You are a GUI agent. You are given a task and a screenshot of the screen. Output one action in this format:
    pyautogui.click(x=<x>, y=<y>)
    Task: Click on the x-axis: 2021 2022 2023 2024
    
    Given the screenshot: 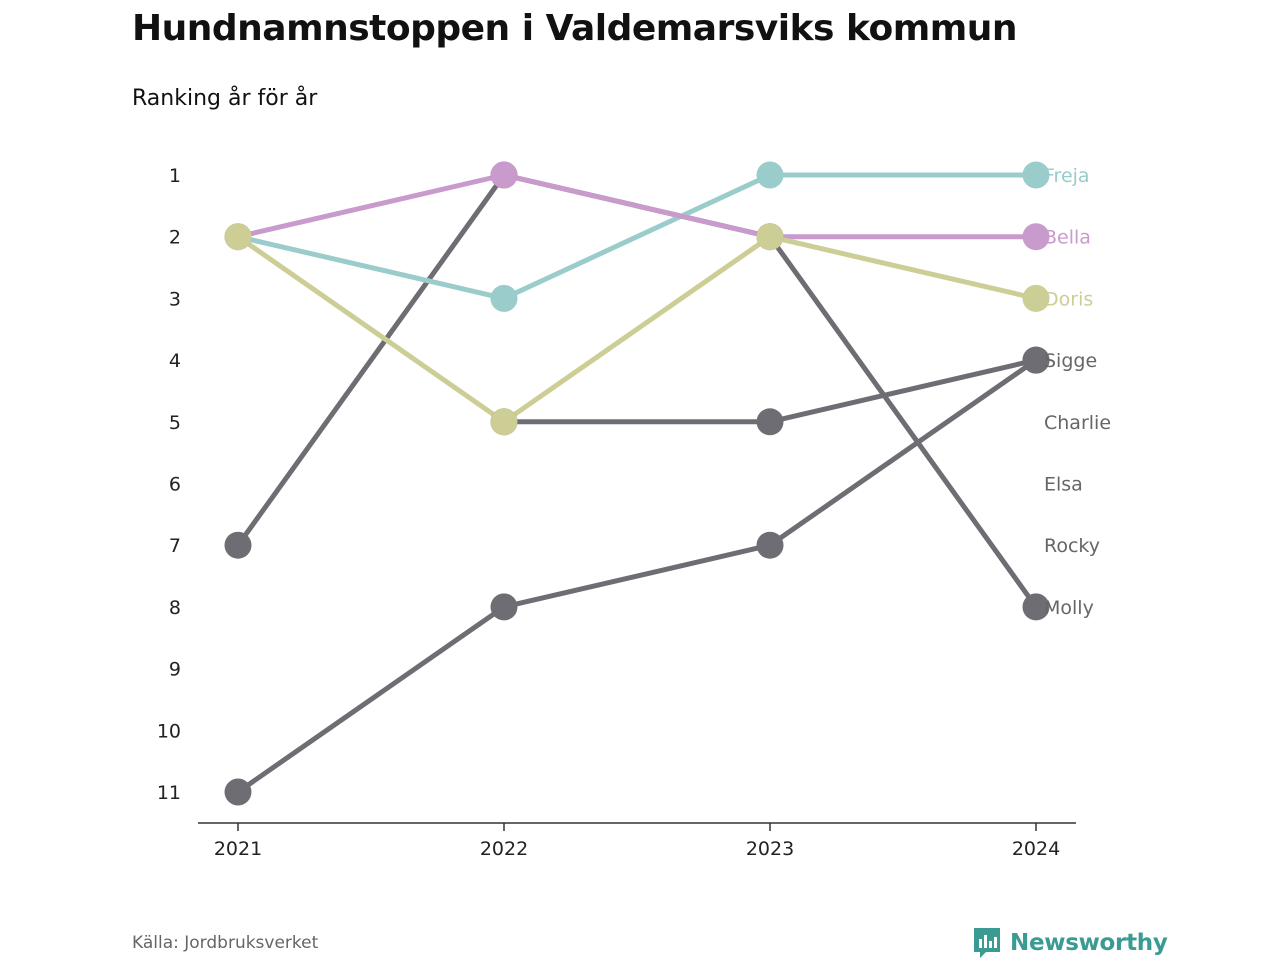 What is the action you would take?
    pyautogui.click(x=637, y=841)
    